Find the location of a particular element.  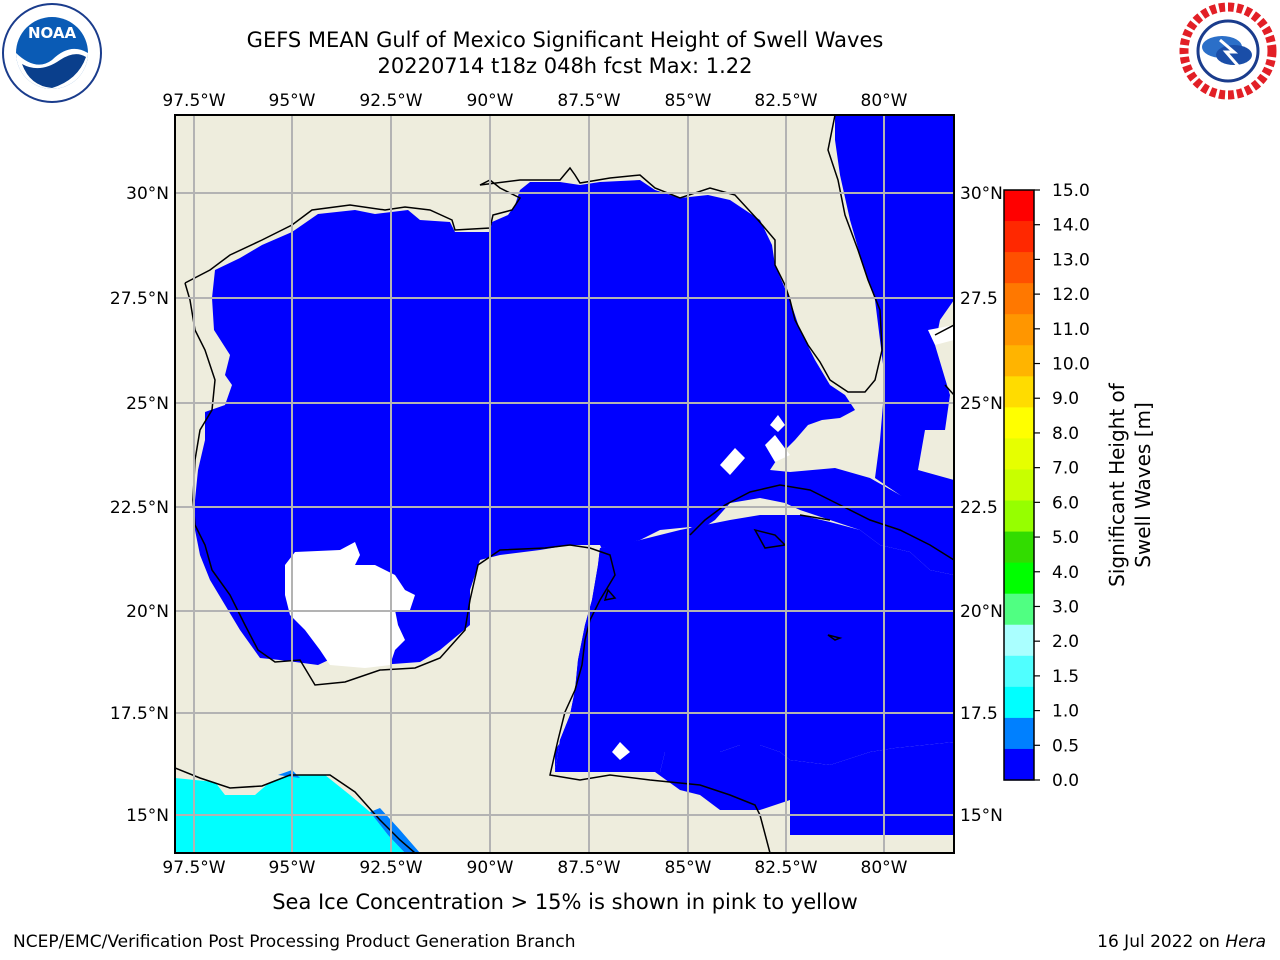

lat-label: 22.5°N is located at coordinates (139, 508).